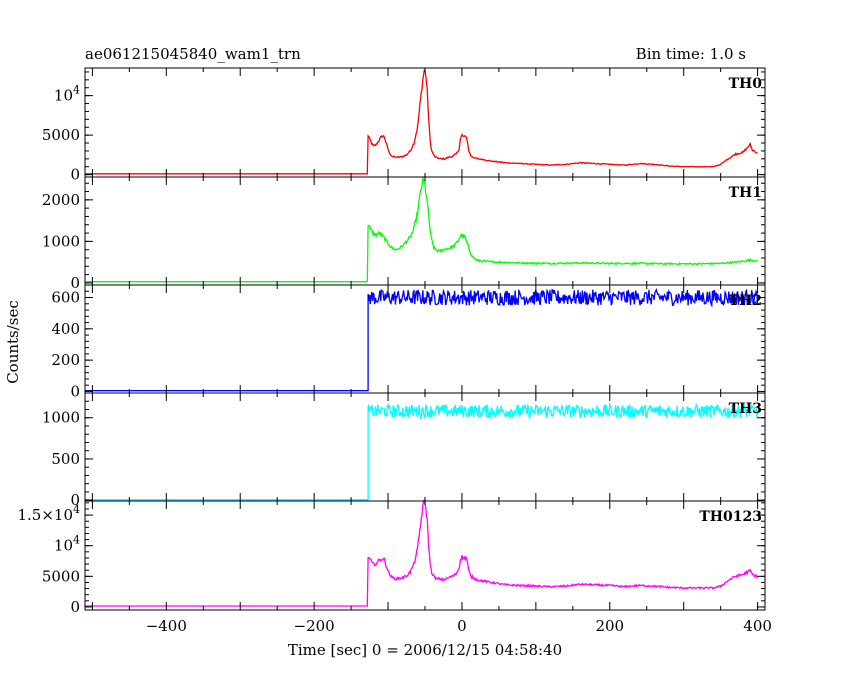  I want to click on panel-th3: 0 500 1000 TH3, so click(404, 450).